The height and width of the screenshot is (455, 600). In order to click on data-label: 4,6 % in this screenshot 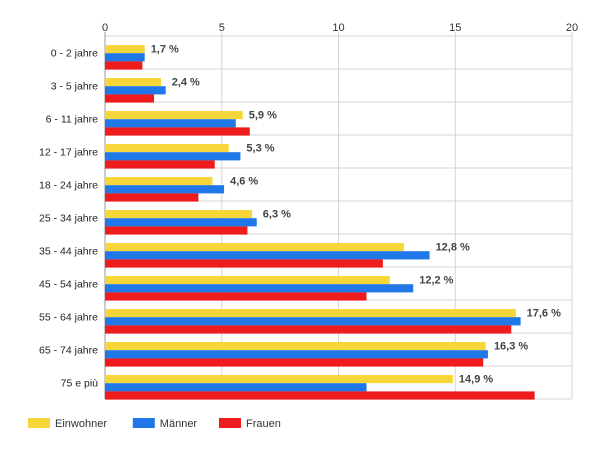, I will do `click(244, 182)`.